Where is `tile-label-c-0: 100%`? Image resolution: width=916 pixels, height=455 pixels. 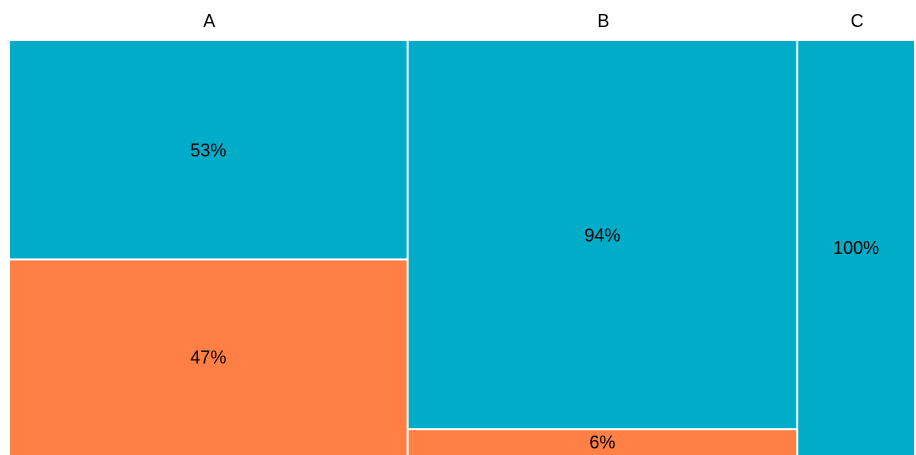 tile-label-c-0: 100% is located at coordinates (856, 248).